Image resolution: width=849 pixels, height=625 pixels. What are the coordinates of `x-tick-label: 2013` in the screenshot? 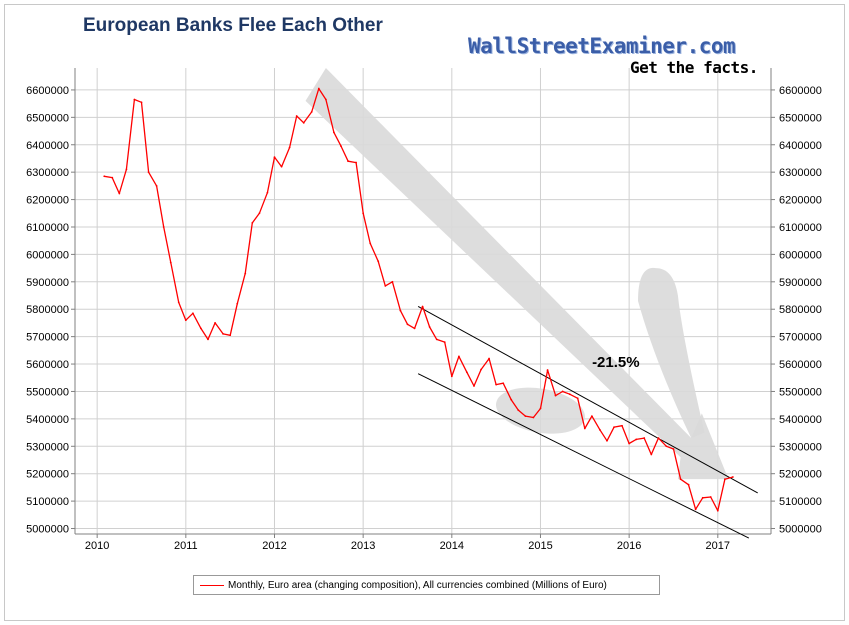 It's located at (363, 546).